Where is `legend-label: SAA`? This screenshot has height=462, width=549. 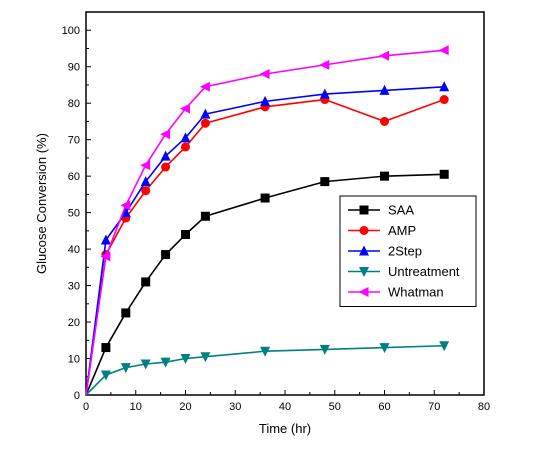 legend-label: SAA is located at coordinates (401, 210).